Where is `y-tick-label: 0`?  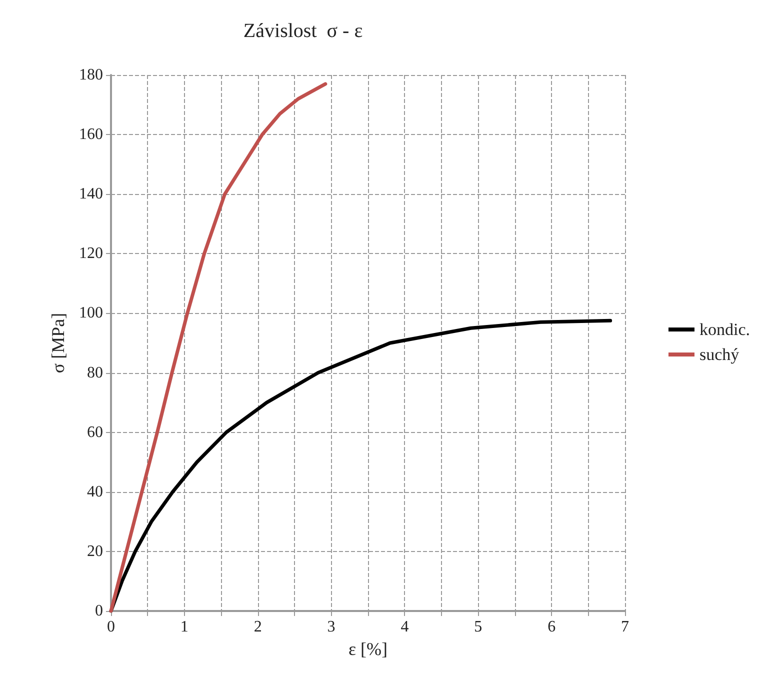 y-tick-label: 0 is located at coordinates (99, 611).